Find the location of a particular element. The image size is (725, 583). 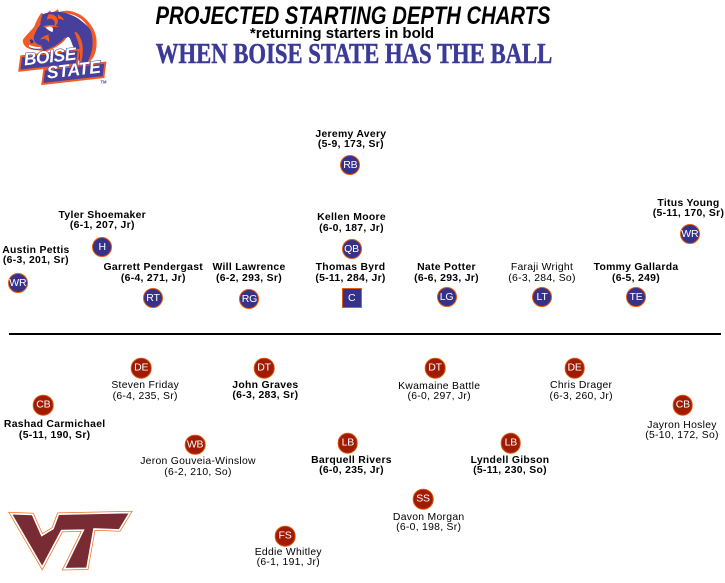

svg-text: TM is located at coordinates (104, 82).